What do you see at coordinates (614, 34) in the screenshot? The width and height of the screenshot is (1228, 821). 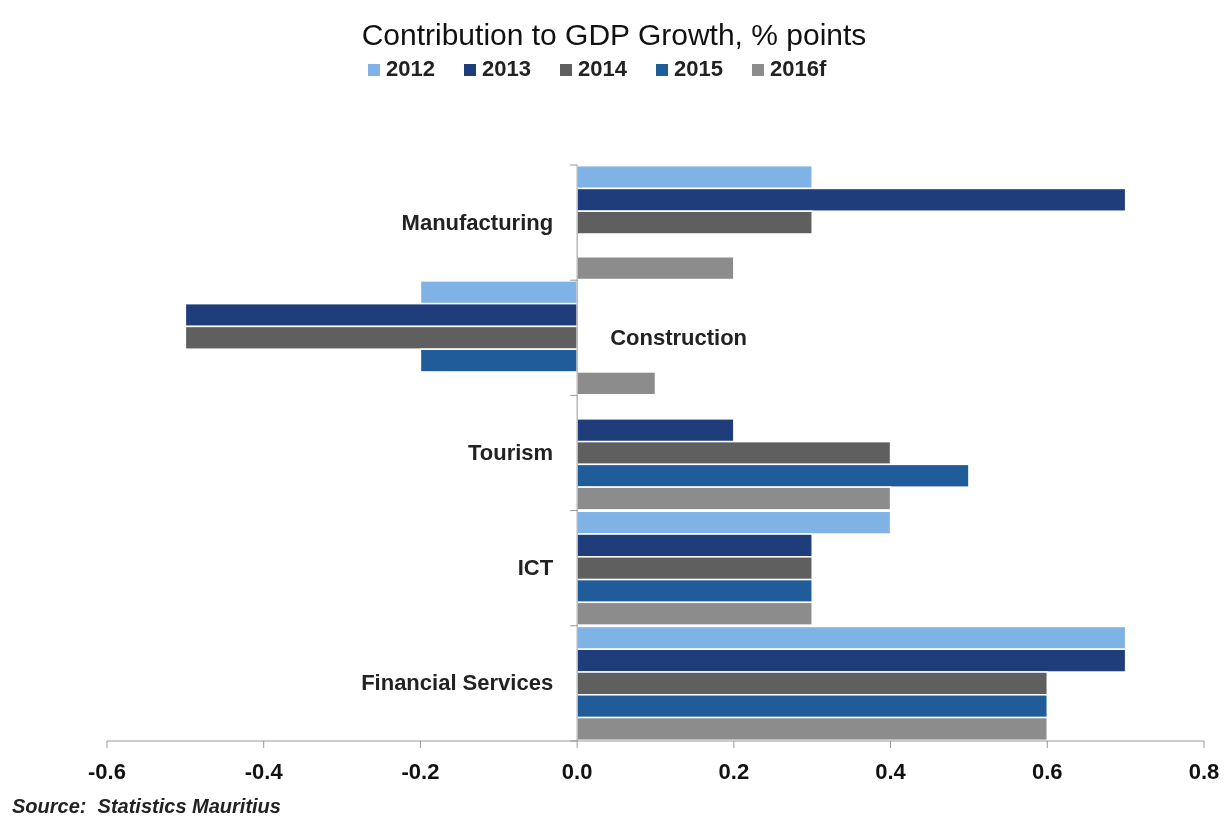 I see `chart-title: Contribution to GDP Growth, % points` at bounding box center [614, 34].